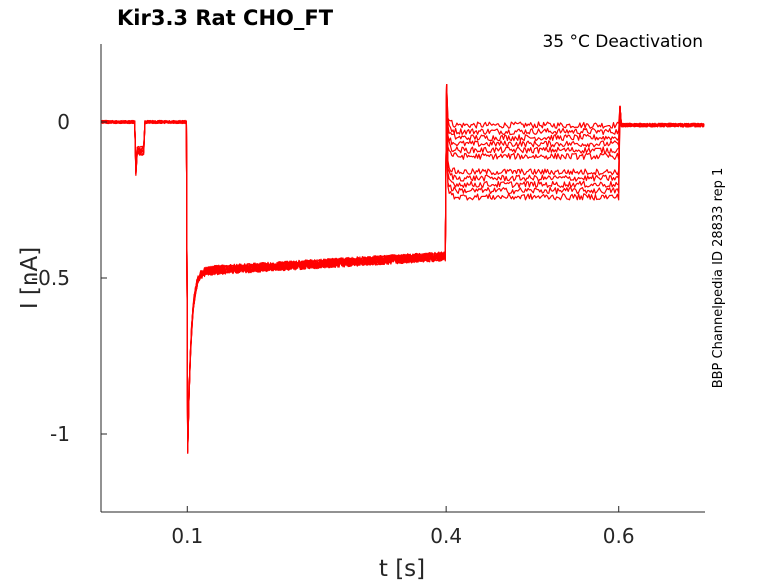  What do you see at coordinates (403, 527) in the screenshot?
I see `x-ticks: 0.1 0.4 0.6` at bounding box center [403, 527].